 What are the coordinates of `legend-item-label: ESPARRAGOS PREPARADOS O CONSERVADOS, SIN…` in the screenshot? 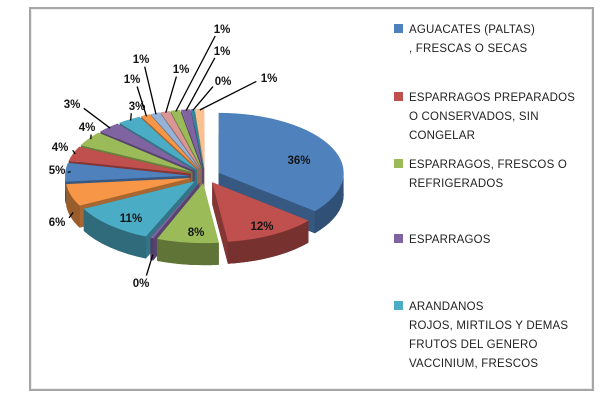 It's located at (492, 117).